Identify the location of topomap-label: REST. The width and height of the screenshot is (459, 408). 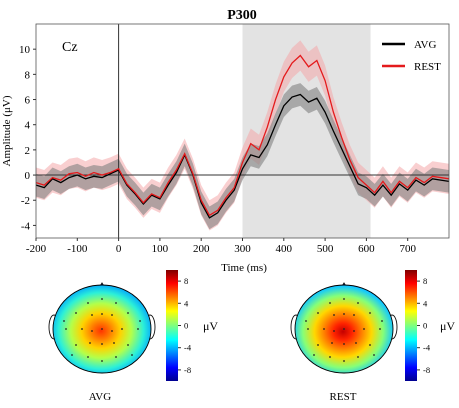
(343, 397).